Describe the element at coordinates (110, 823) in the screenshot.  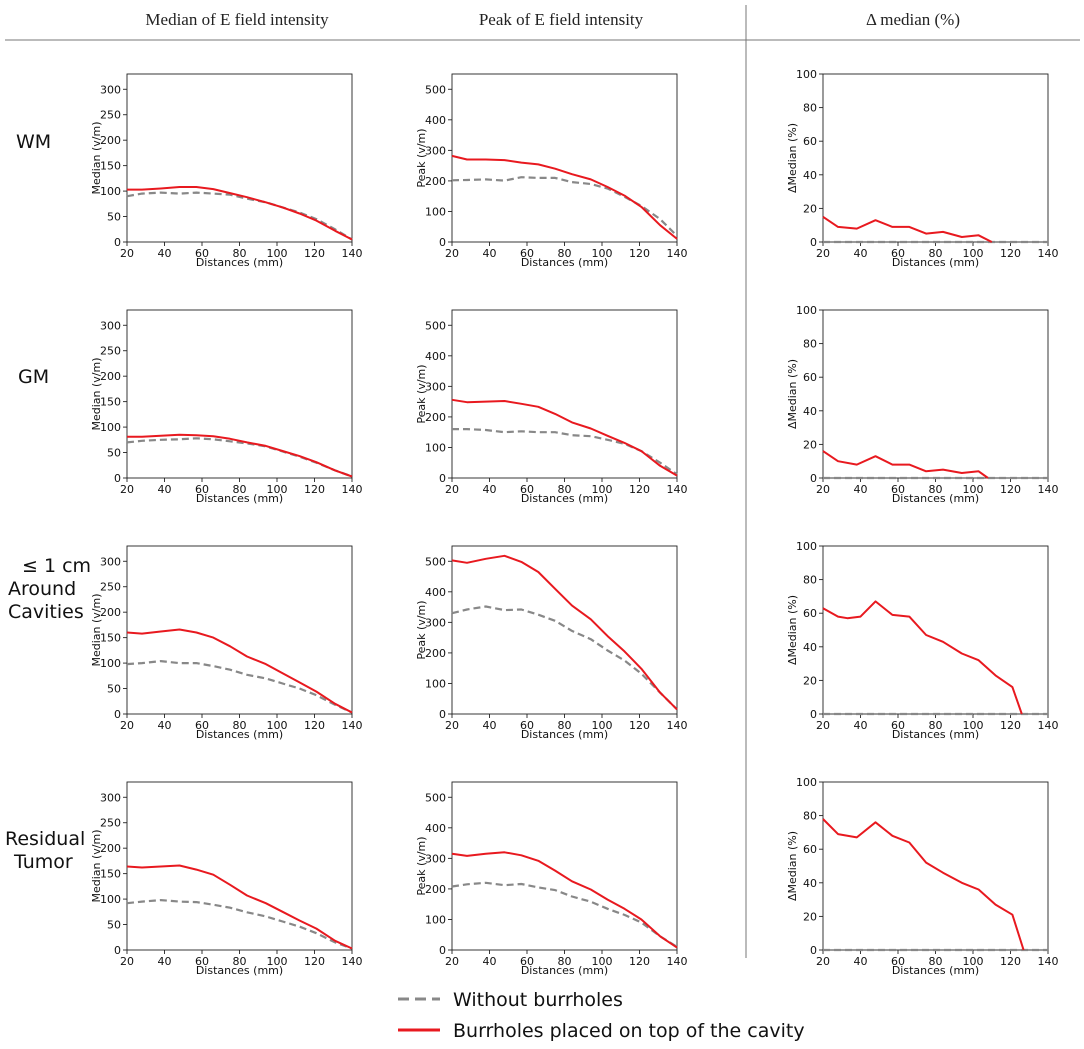
I see `y-tick-label: 250` at that location.